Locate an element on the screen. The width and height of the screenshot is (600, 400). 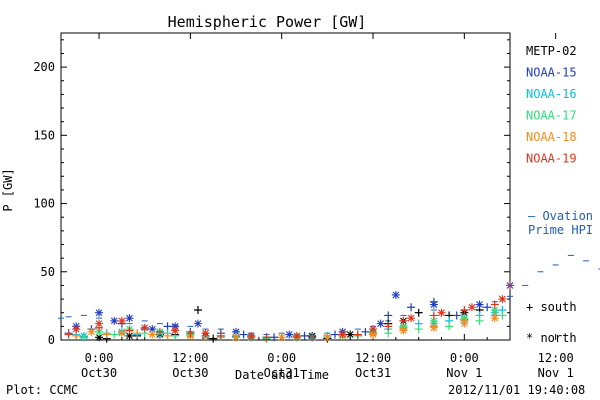
legend-entry: NOAA-16 is located at coordinates (551, 94).